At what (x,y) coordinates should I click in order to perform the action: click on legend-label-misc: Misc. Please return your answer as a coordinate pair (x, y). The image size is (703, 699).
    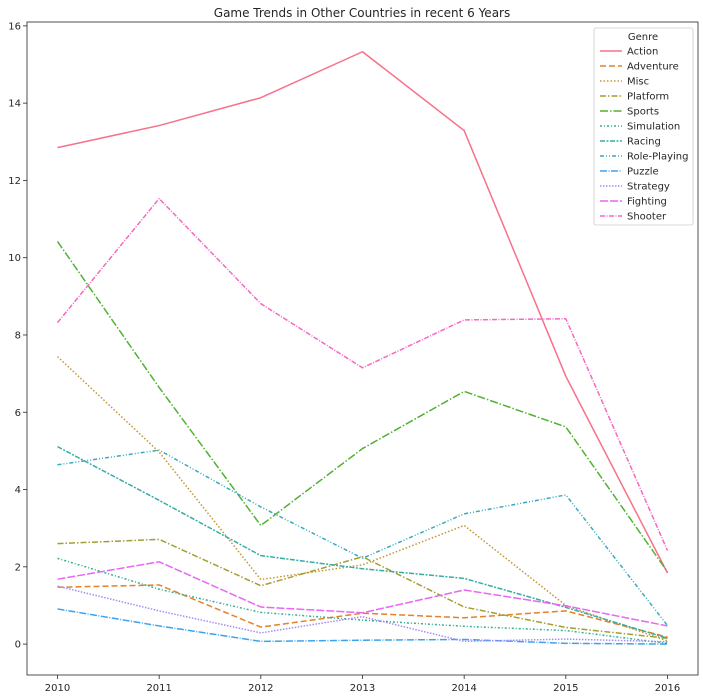
    Looking at the image, I should click on (638, 82).